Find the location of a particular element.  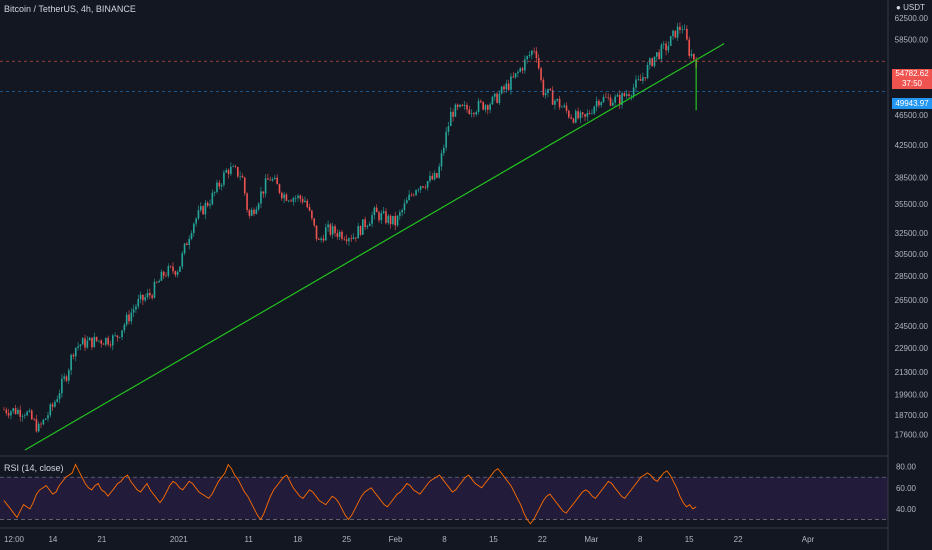

x-tick-label: 25 is located at coordinates (346, 539).